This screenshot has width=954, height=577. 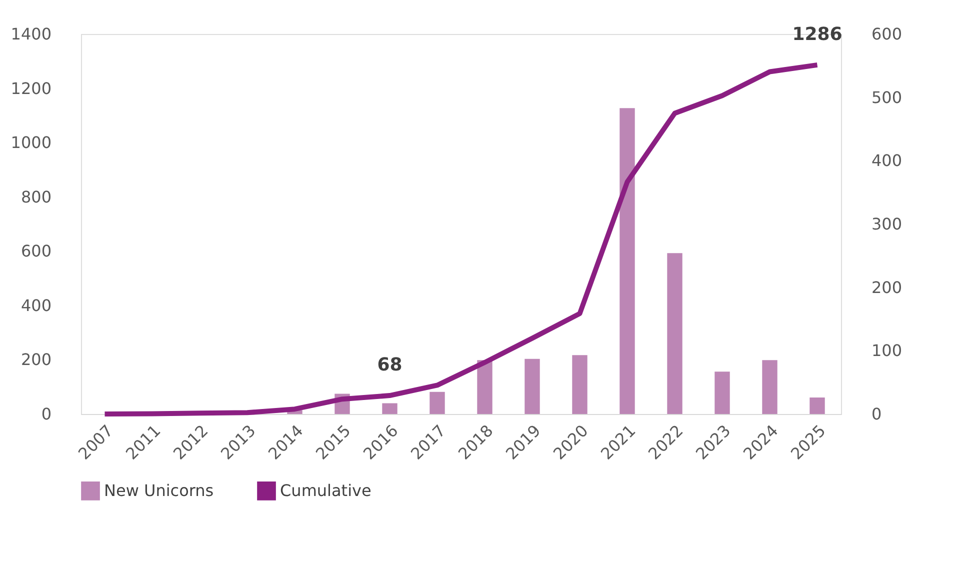 What do you see at coordinates (159, 490) in the screenshot?
I see `legend-label: New Unicorns` at bounding box center [159, 490].